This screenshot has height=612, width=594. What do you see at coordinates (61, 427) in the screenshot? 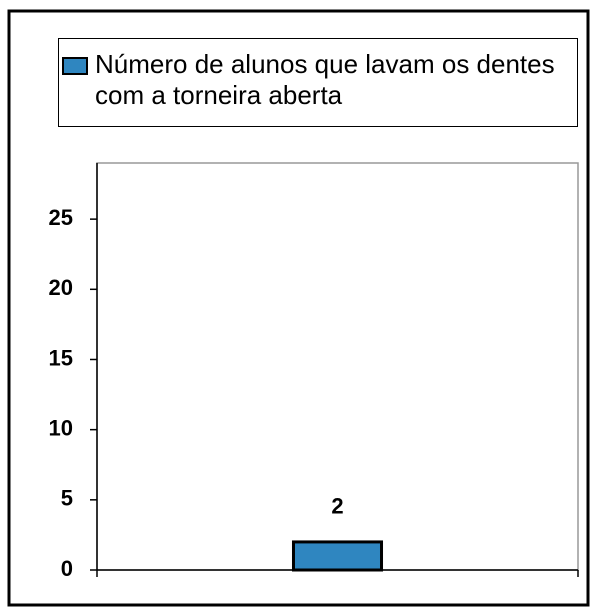
I see `y-tick-label: 10` at bounding box center [61, 427].